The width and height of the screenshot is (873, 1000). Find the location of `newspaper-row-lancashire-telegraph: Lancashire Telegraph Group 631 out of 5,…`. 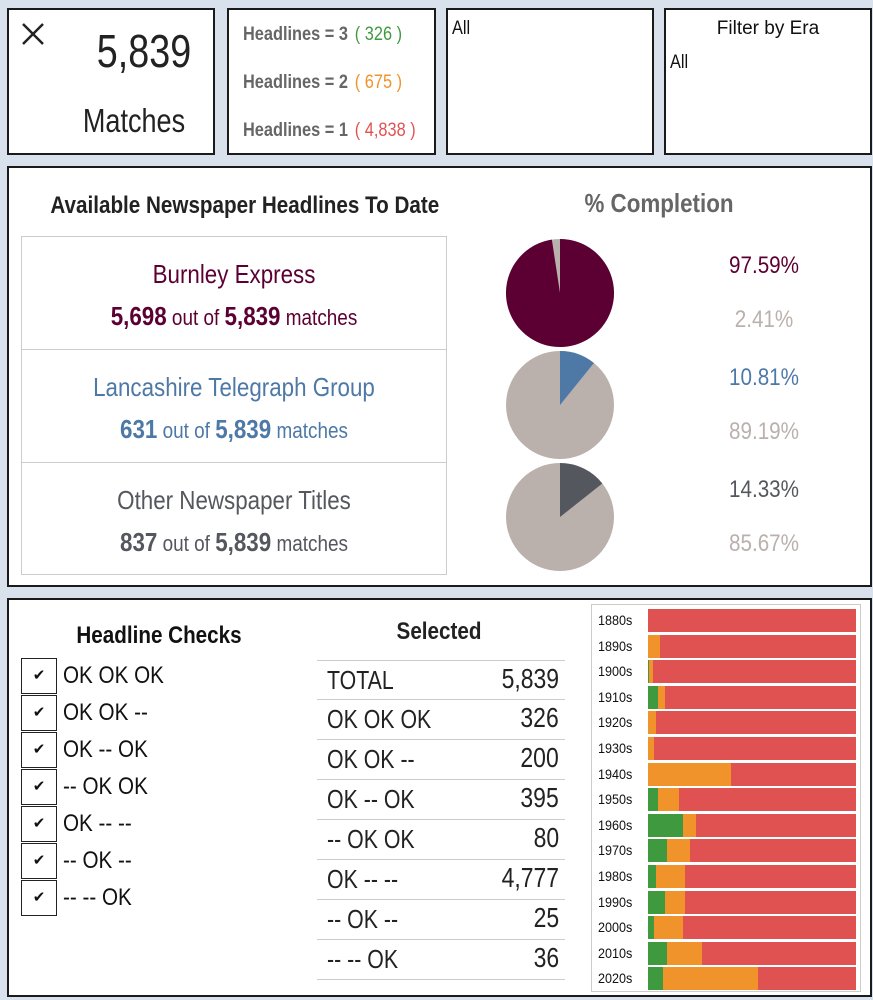

newspaper-row-lancashire-telegraph: Lancashire Telegraph Group 631 out of 5,… is located at coordinates (234, 406).